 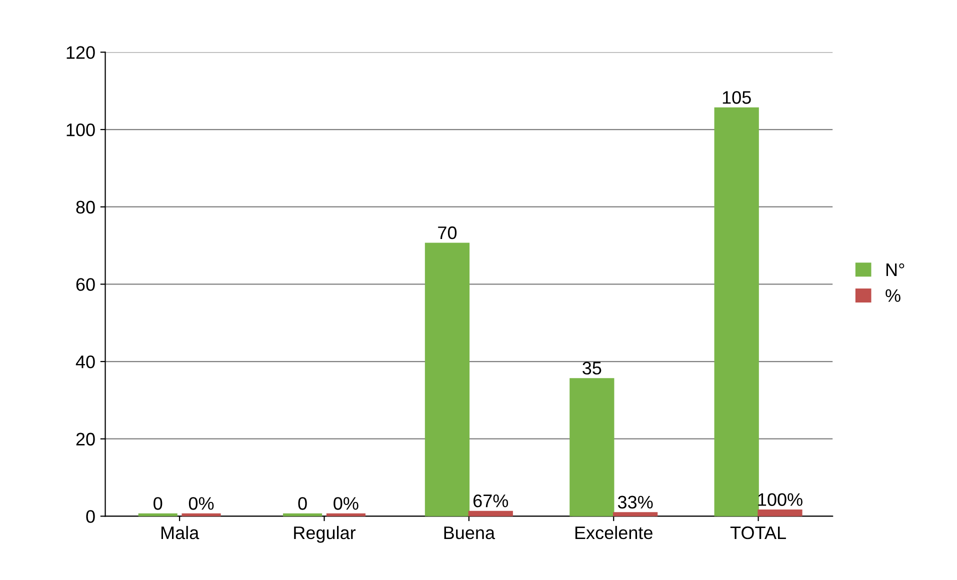 I want to click on data-label: 33%, so click(x=635, y=502).